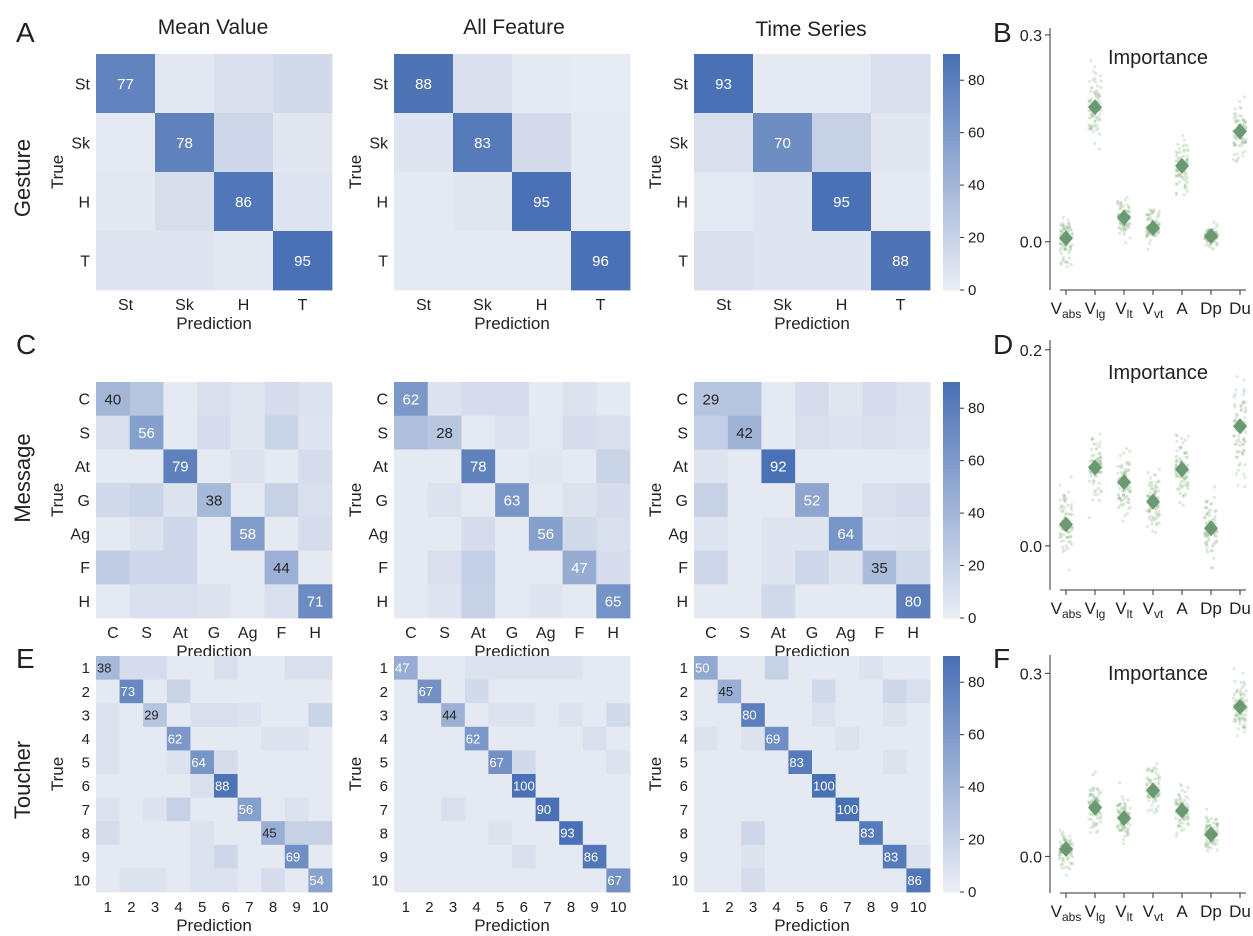  Describe the element at coordinates (1182, 469) in the screenshot. I see `importance-mean-diamond` at that location.